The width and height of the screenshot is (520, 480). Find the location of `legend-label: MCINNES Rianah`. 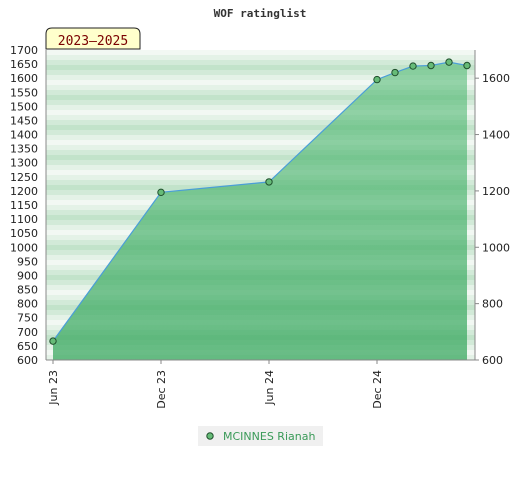

legend-label: MCINNES Rianah is located at coordinates (269, 436).